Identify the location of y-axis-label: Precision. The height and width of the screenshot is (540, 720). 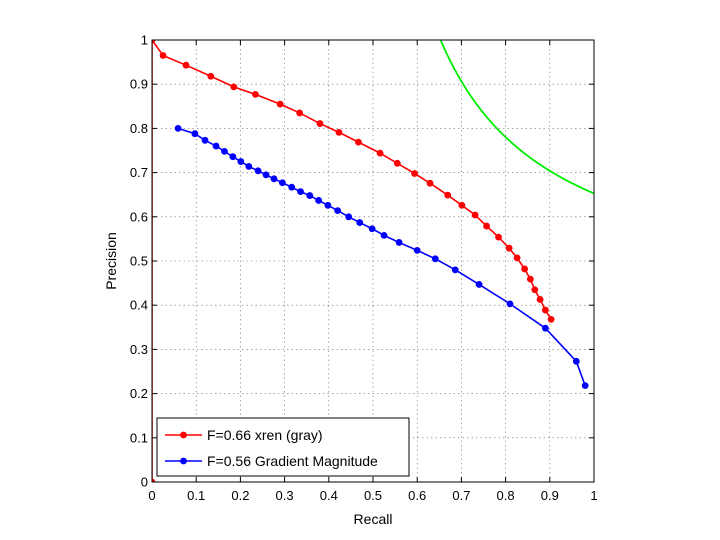
(111, 261).